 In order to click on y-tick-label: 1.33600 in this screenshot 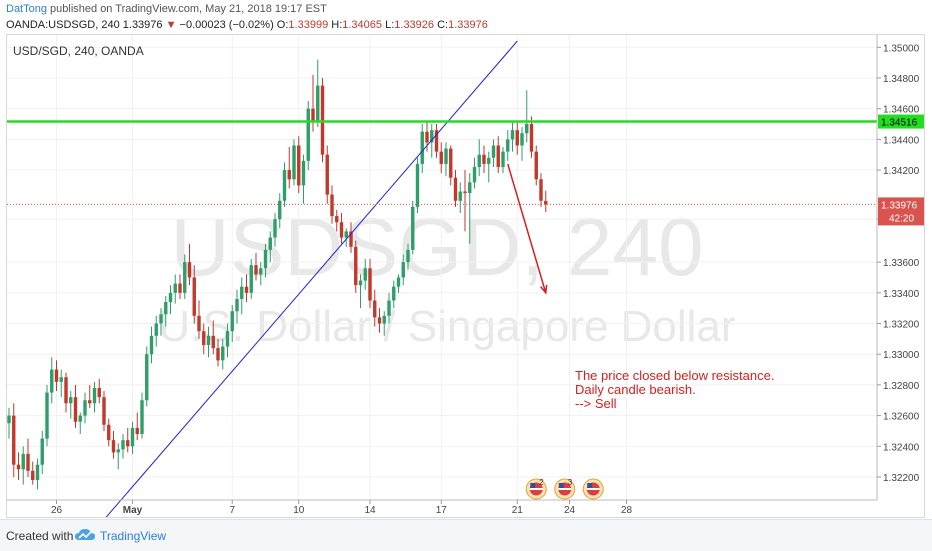, I will do `click(901, 263)`.